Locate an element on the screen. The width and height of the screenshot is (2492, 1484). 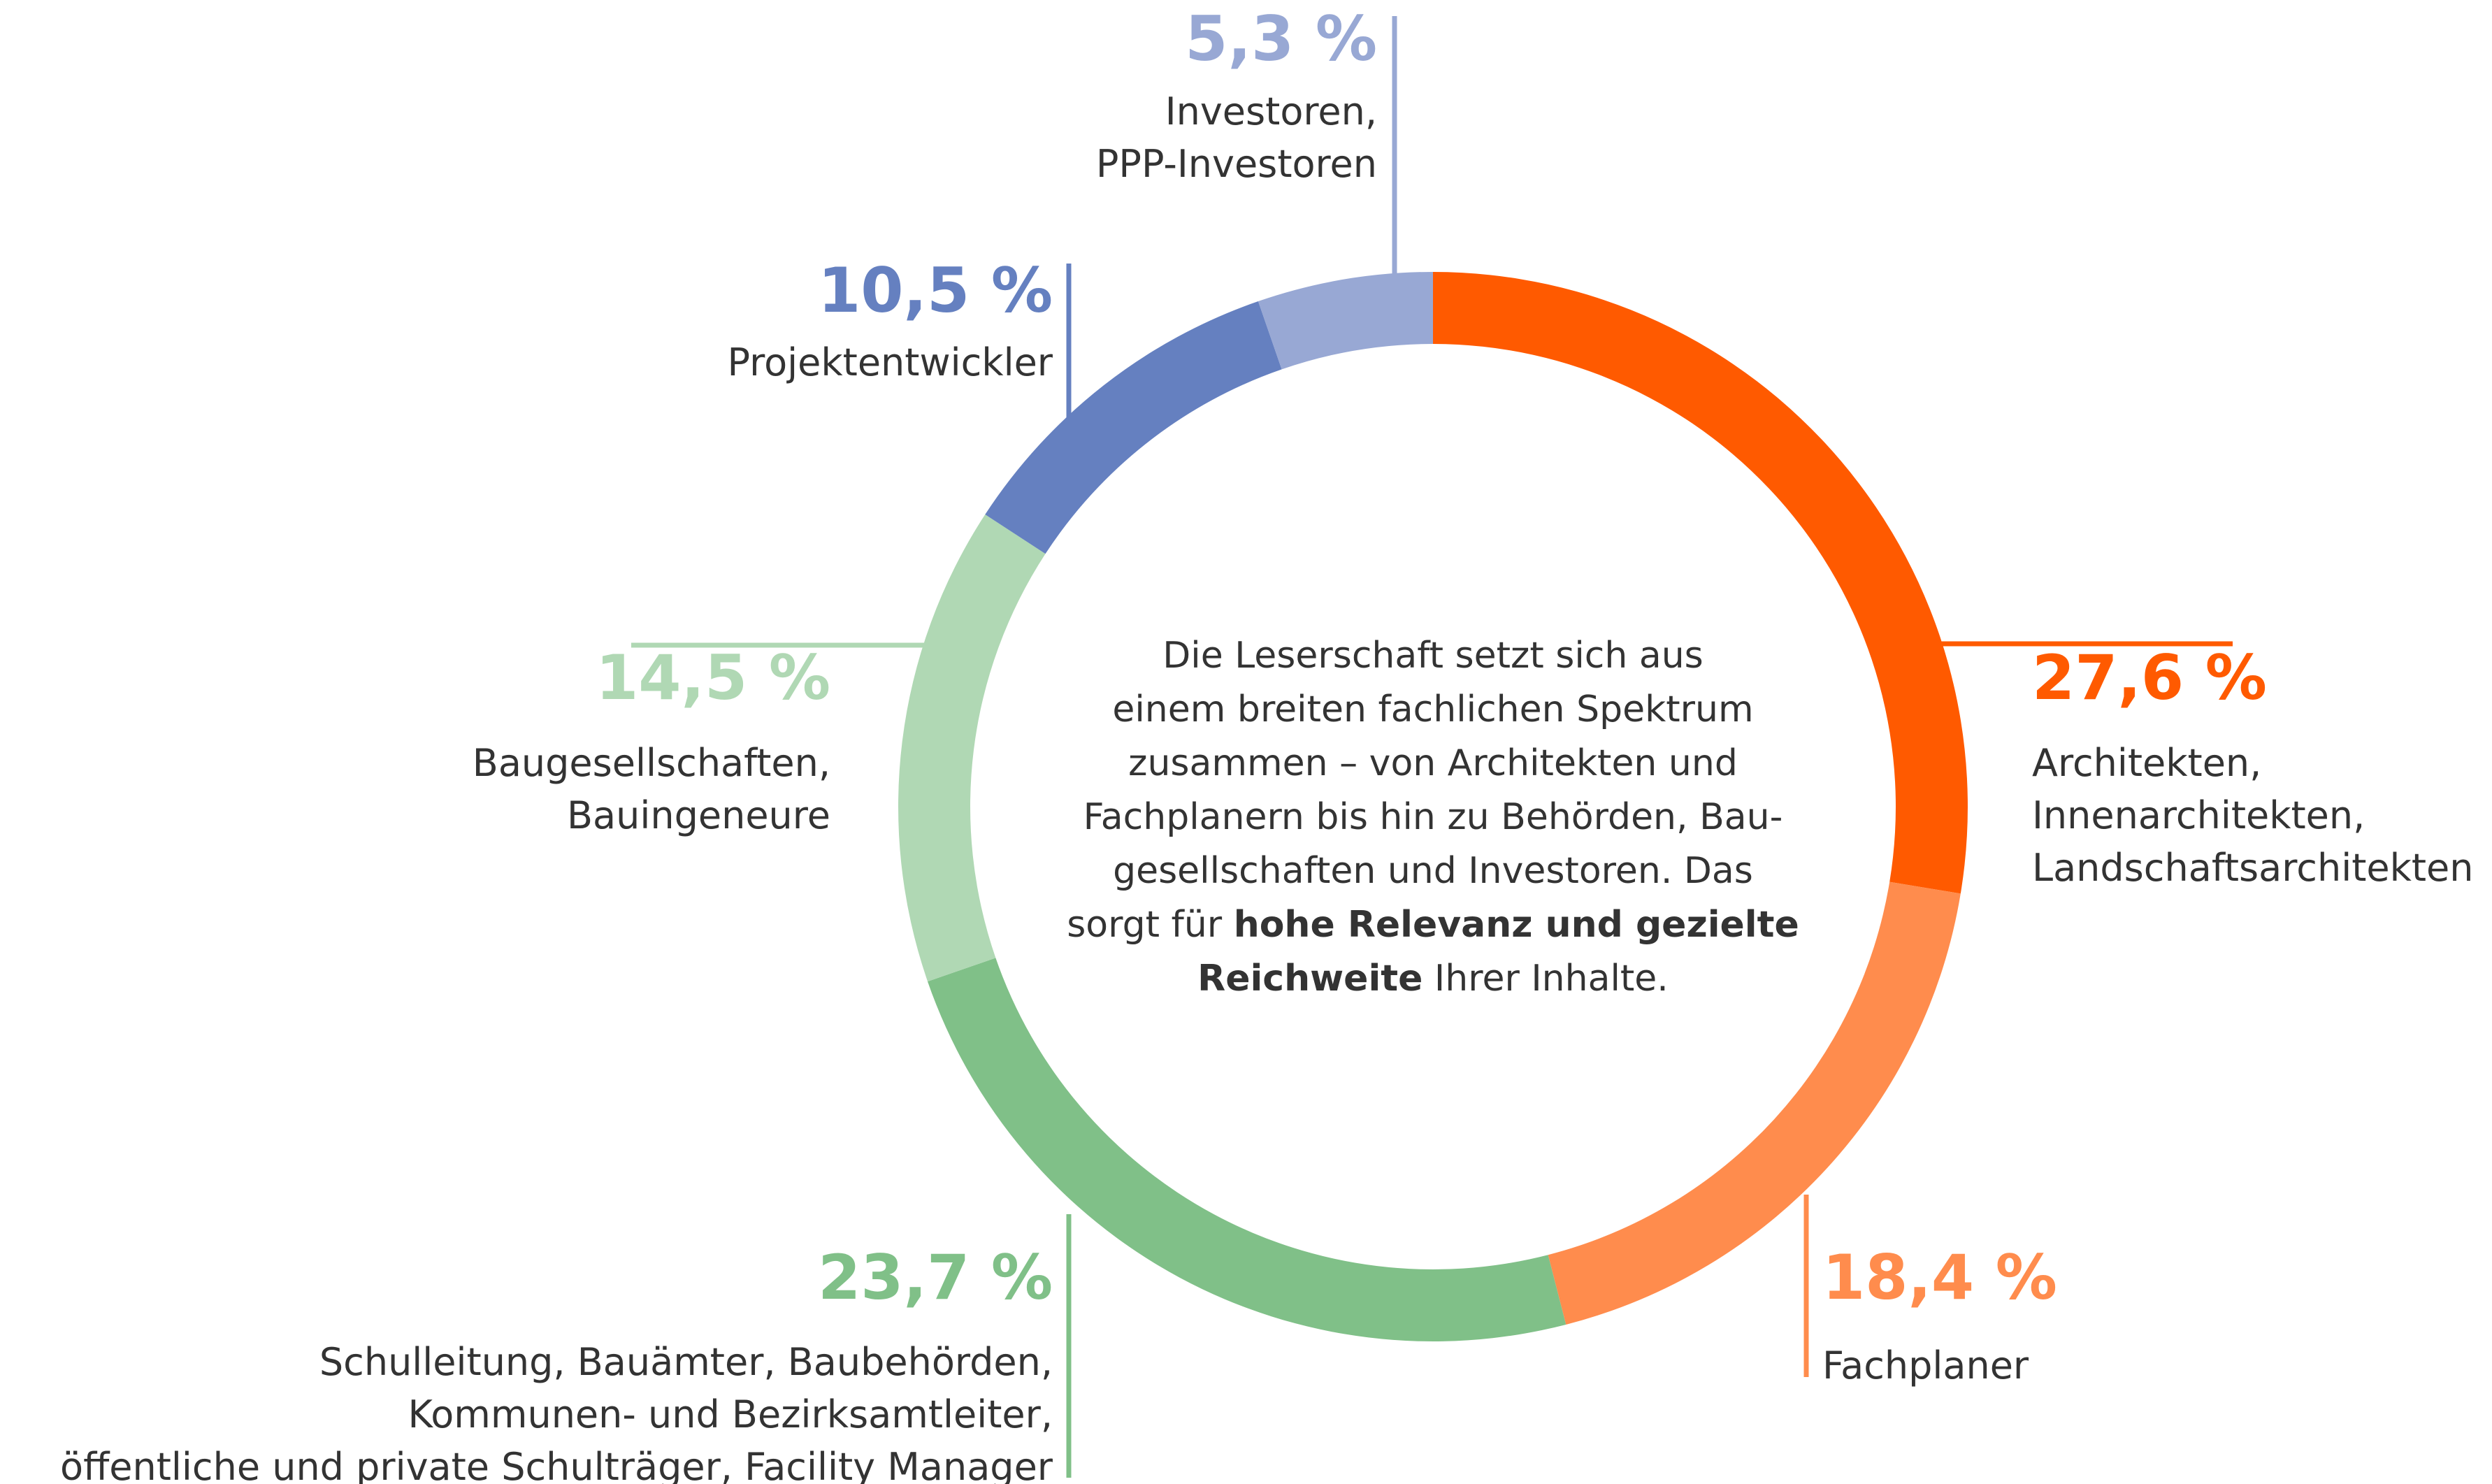
annotation-line: Die Leserschaft setzt sich aus is located at coordinates (1433, 656).